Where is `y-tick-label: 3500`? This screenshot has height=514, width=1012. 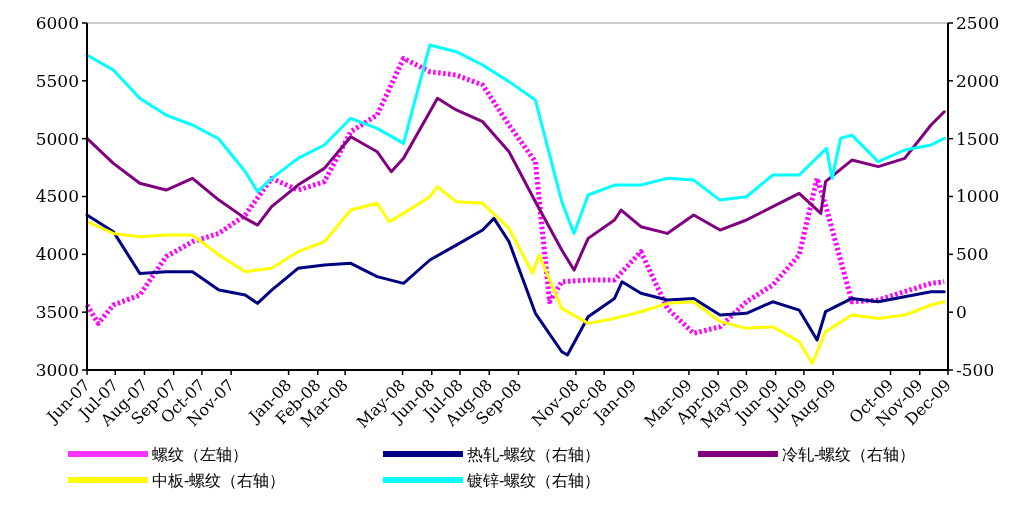 y-tick-label: 3500 is located at coordinates (57, 312).